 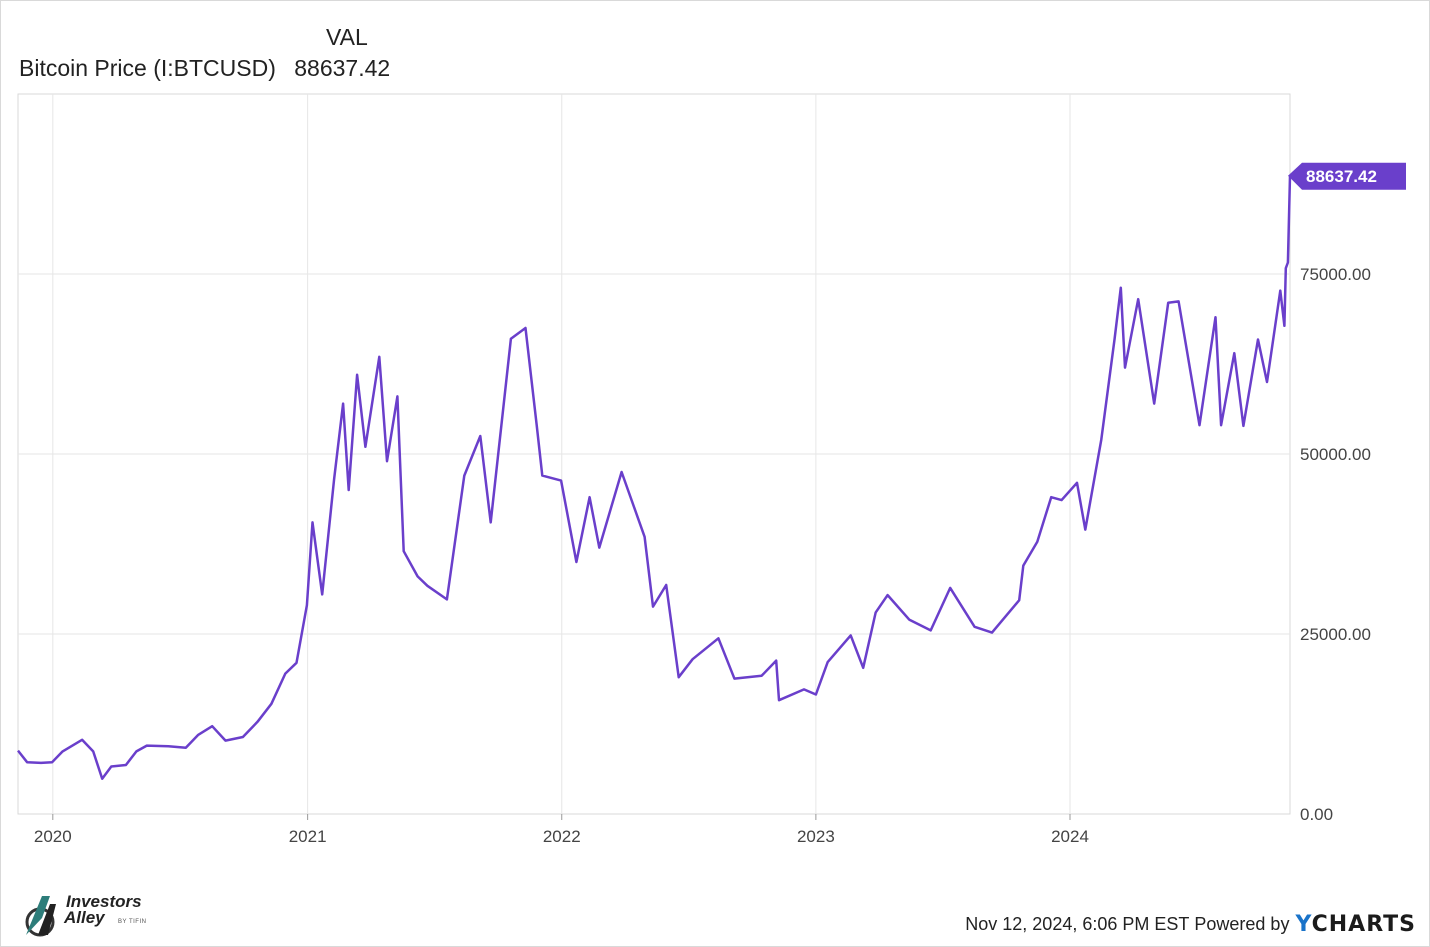 What do you see at coordinates (84, 917) in the screenshot?
I see `logo-line2: Alley` at bounding box center [84, 917].